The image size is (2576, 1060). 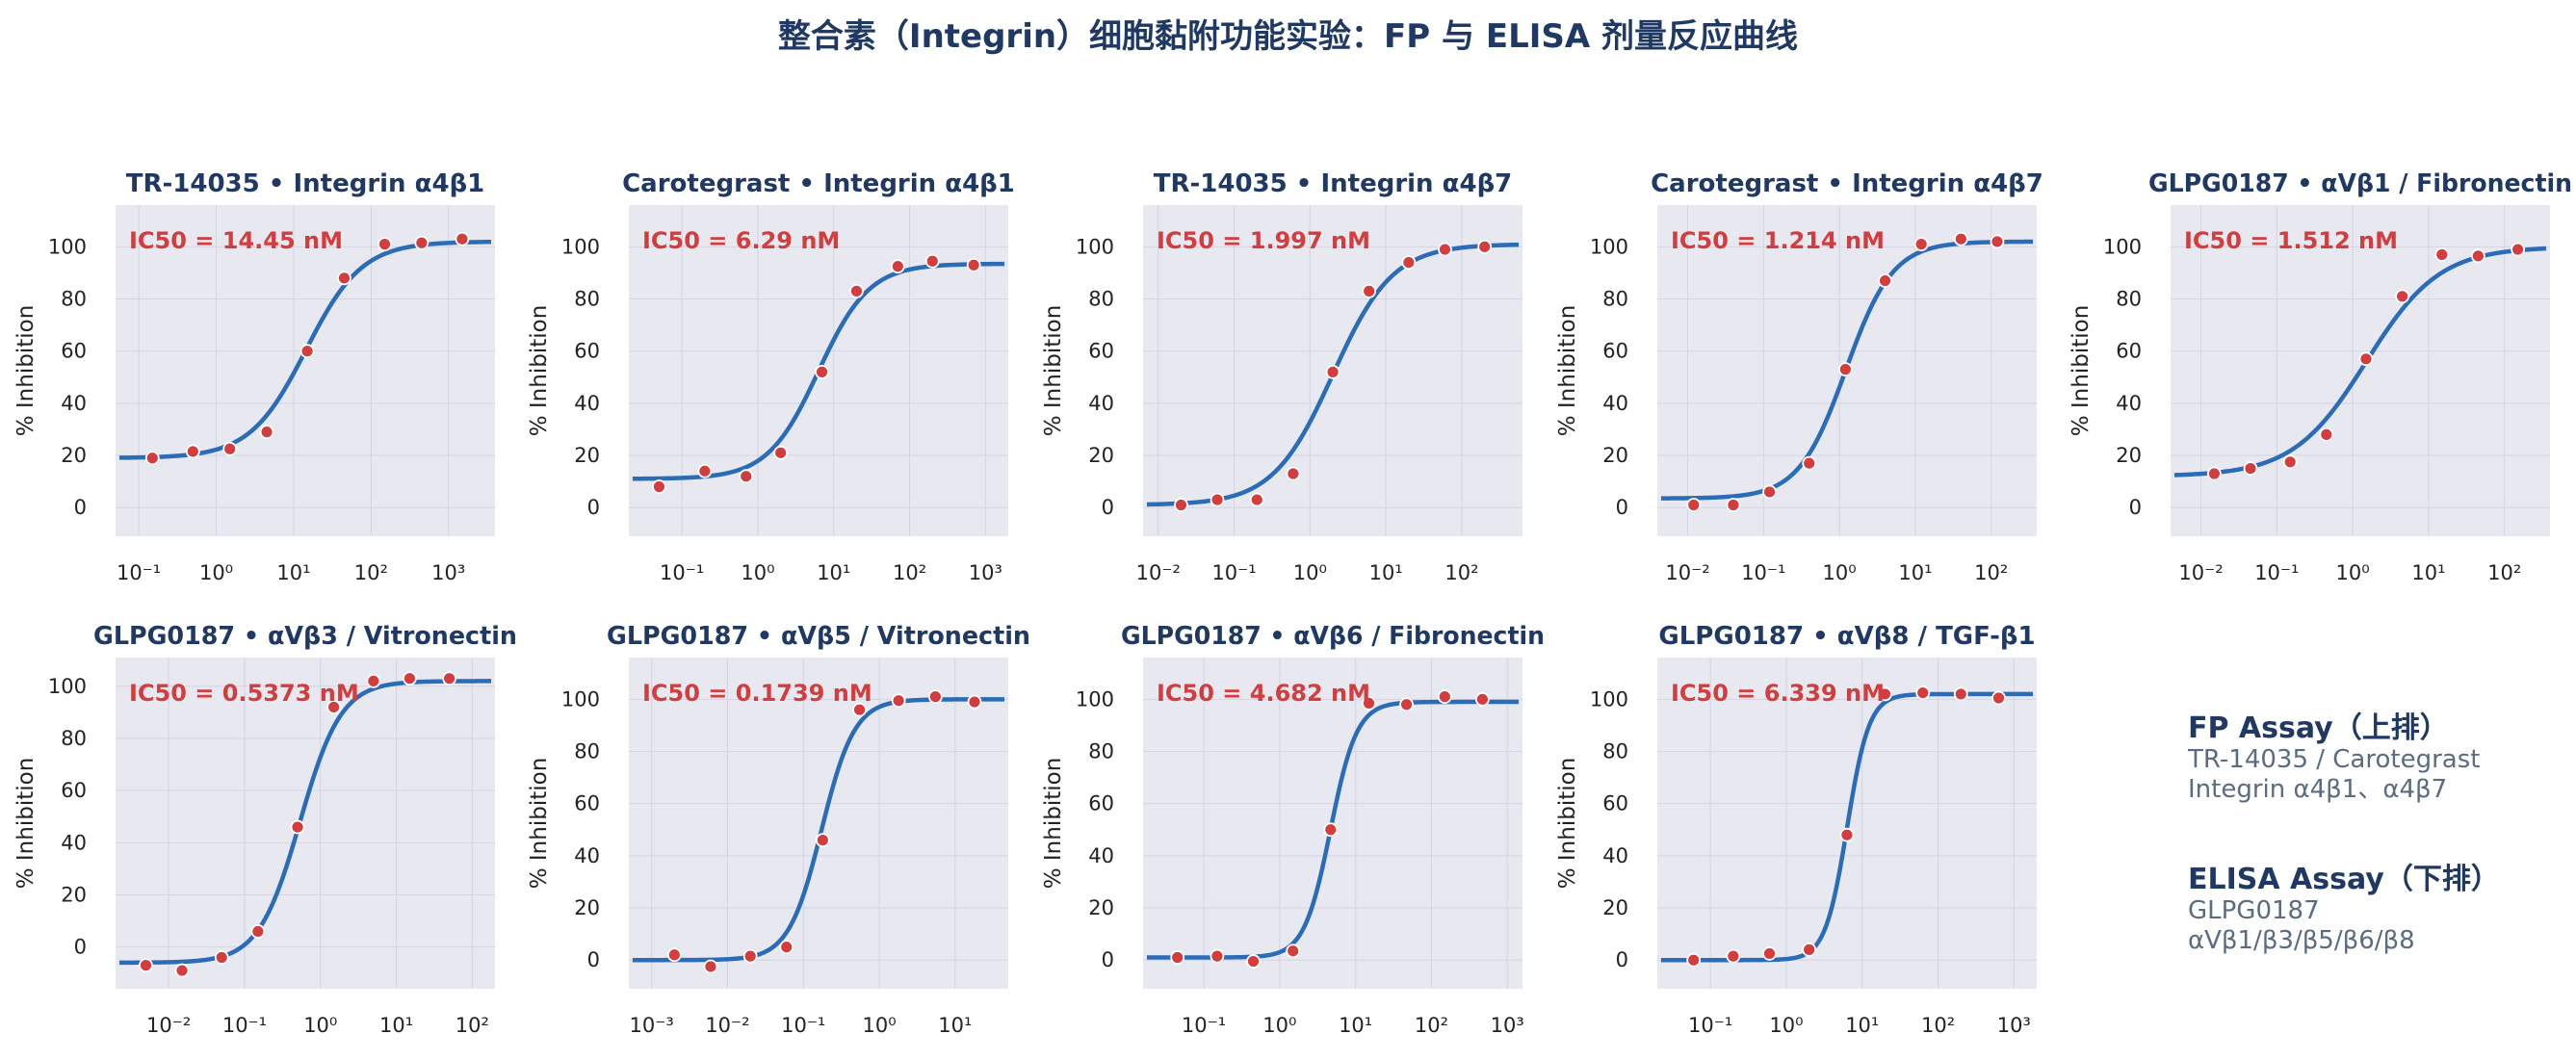 What do you see at coordinates (652, 1026) in the screenshot?
I see `x-tick-label: 10⁻³` at bounding box center [652, 1026].